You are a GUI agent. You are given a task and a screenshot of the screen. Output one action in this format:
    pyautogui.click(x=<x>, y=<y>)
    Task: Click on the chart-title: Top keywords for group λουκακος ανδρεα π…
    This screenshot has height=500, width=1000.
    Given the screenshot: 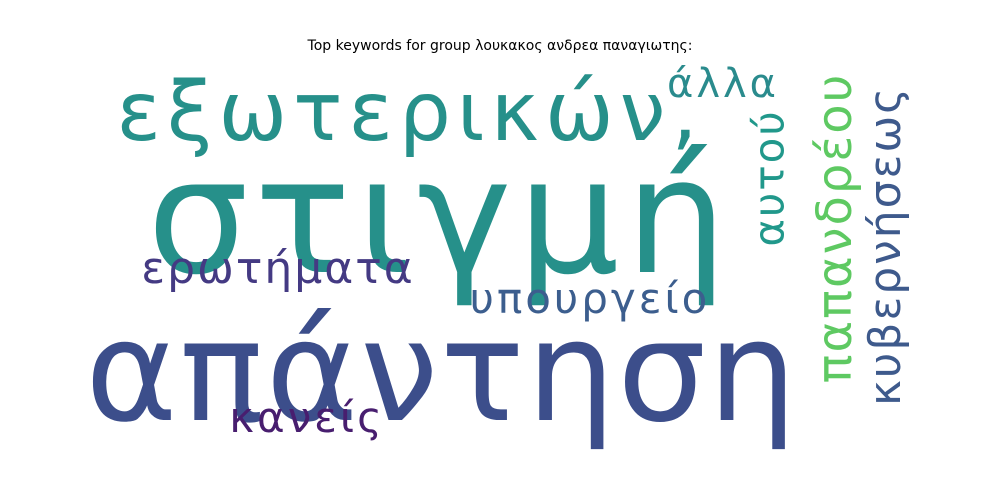 What is the action you would take?
    pyautogui.click(x=500, y=46)
    